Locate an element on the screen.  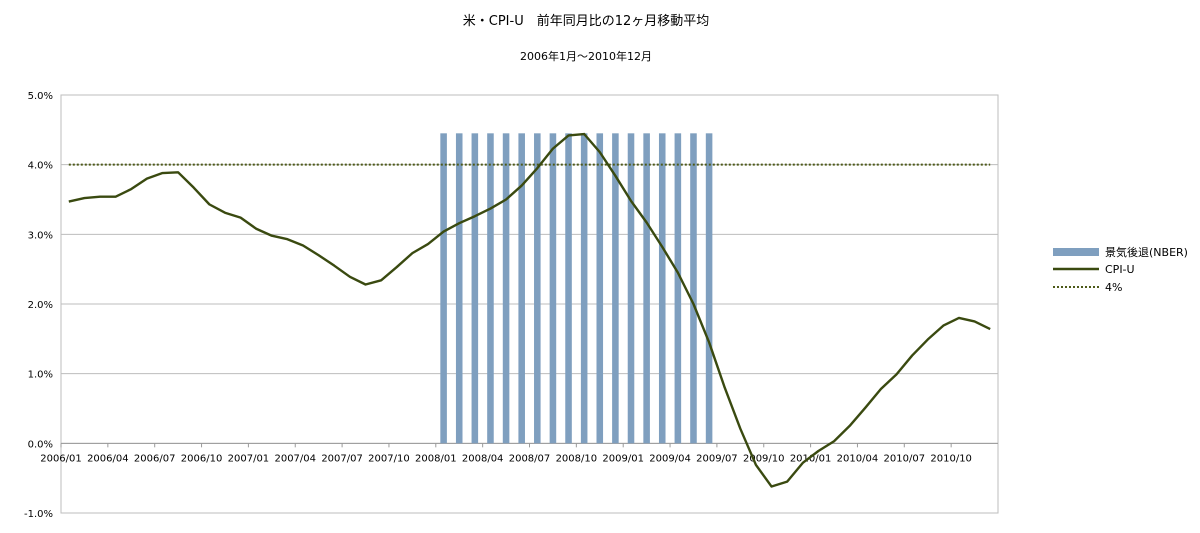
x-tick-label: 2010/07 is located at coordinates (905, 458).